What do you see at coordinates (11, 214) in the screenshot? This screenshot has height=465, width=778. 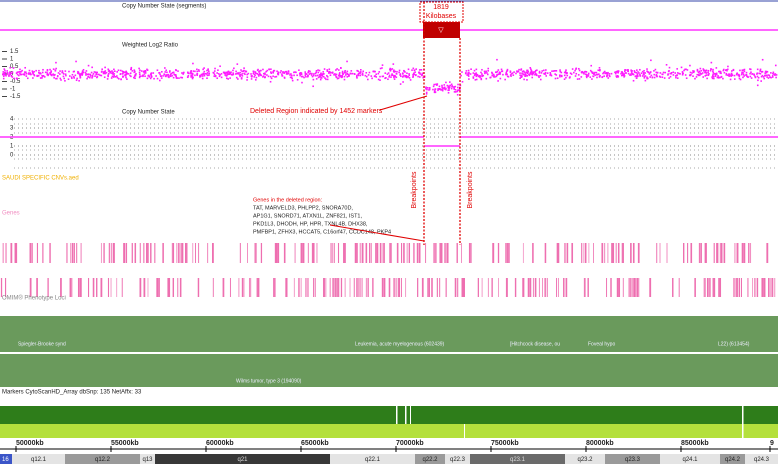 I see `track-title: Genes` at bounding box center [11, 214].